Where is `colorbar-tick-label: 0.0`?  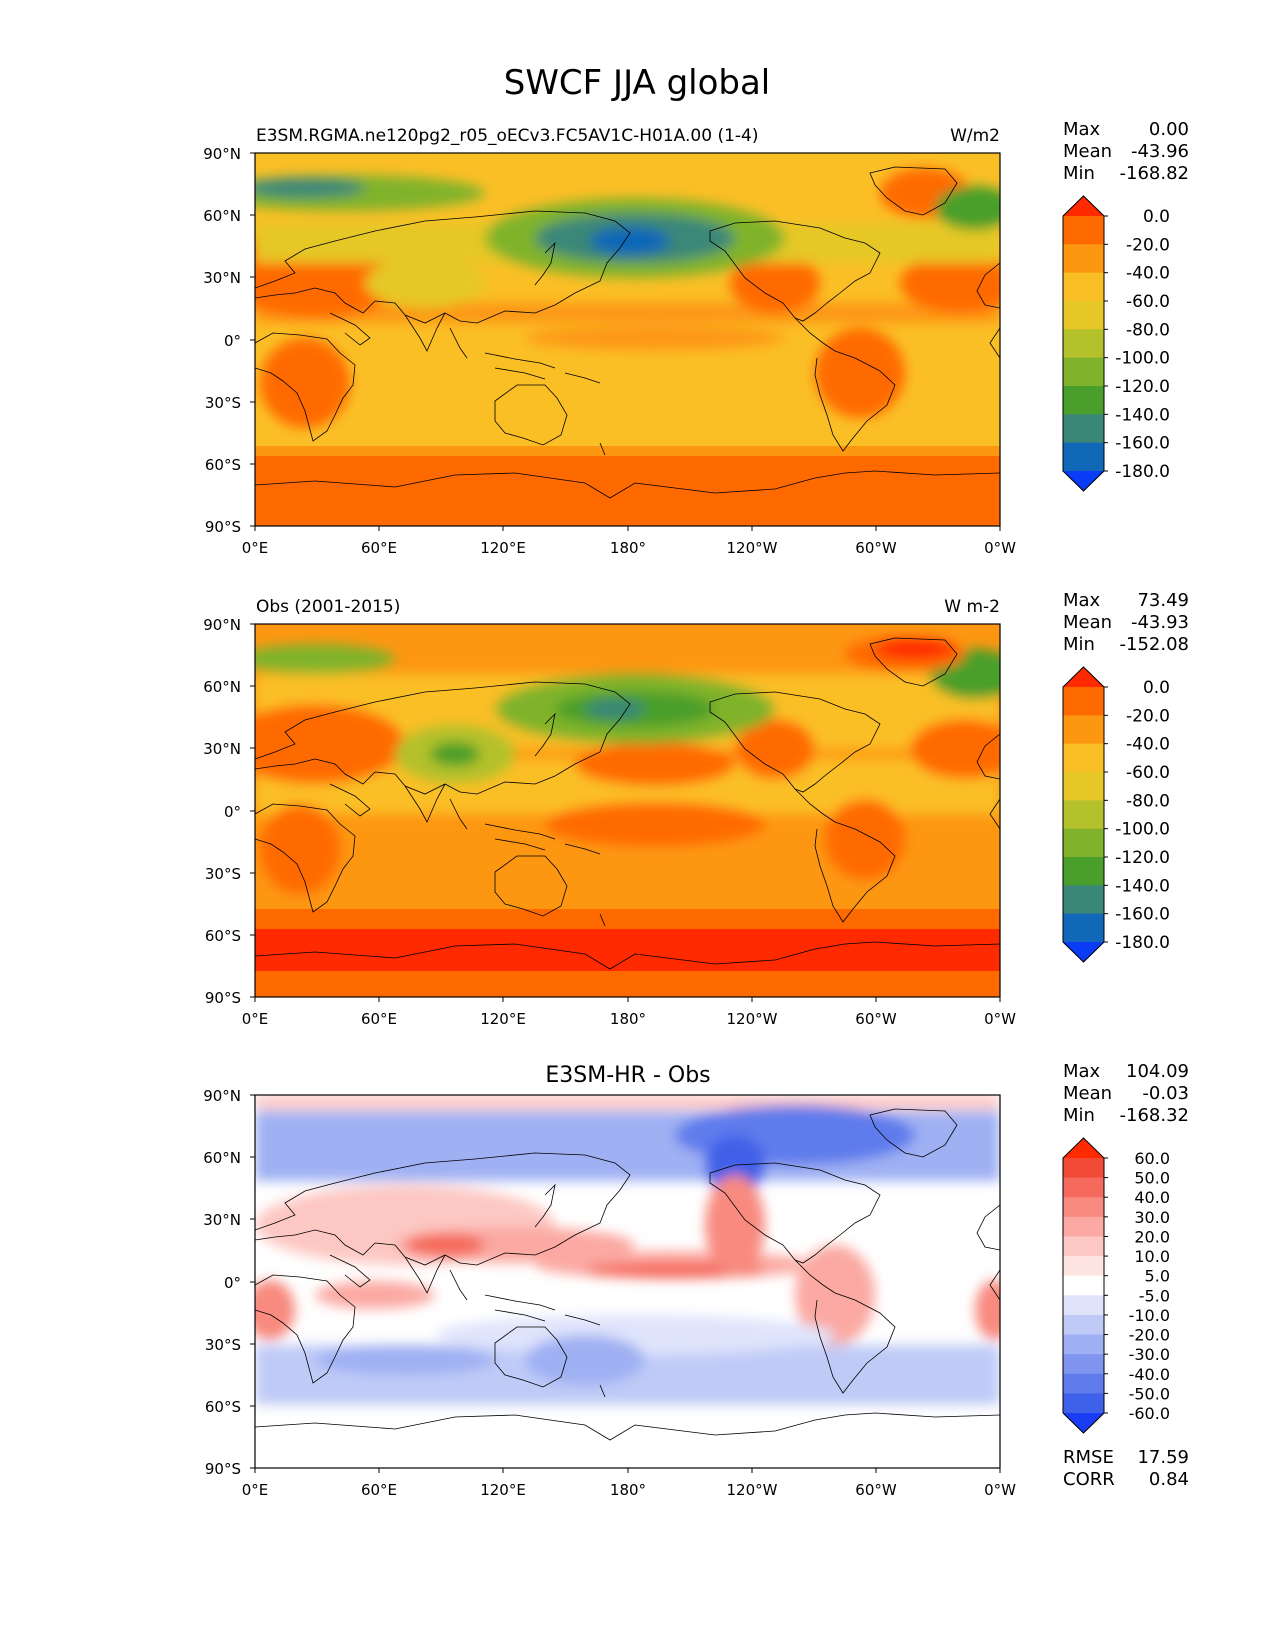 colorbar-tick-label: 0.0 is located at coordinates (1156, 688).